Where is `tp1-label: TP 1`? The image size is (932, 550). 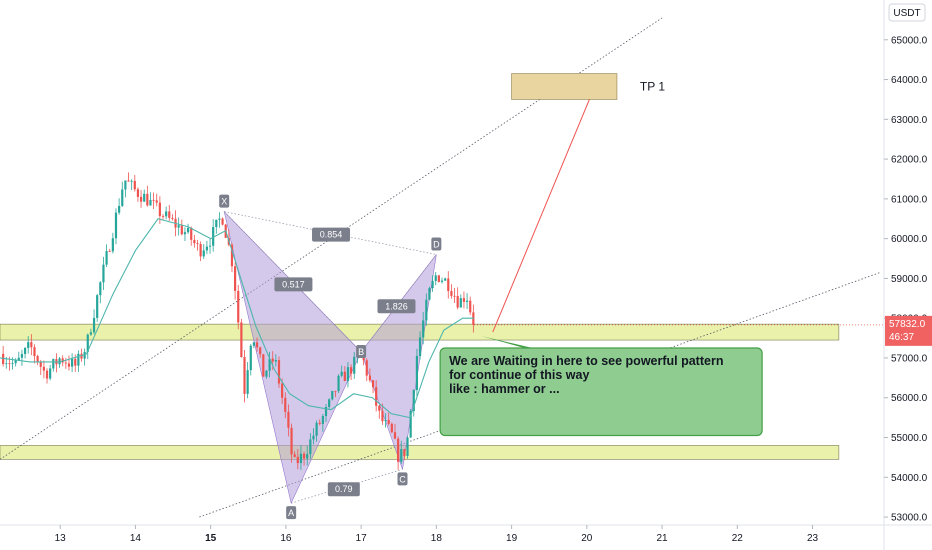 tp1-label: TP 1 is located at coordinates (652, 87).